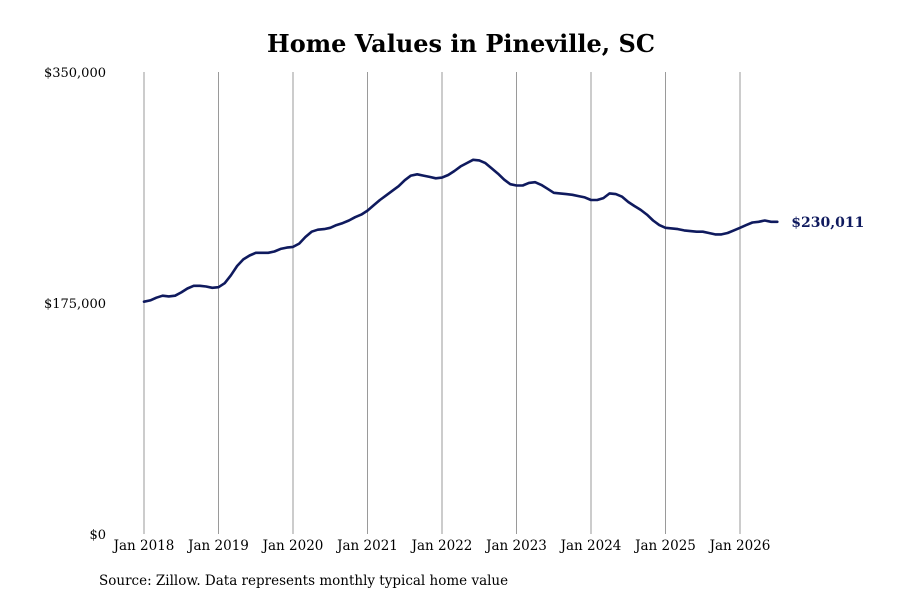  What do you see at coordinates (143, 546) in the screenshot?
I see `x-tick-label: Jan 2018` at bounding box center [143, 546].